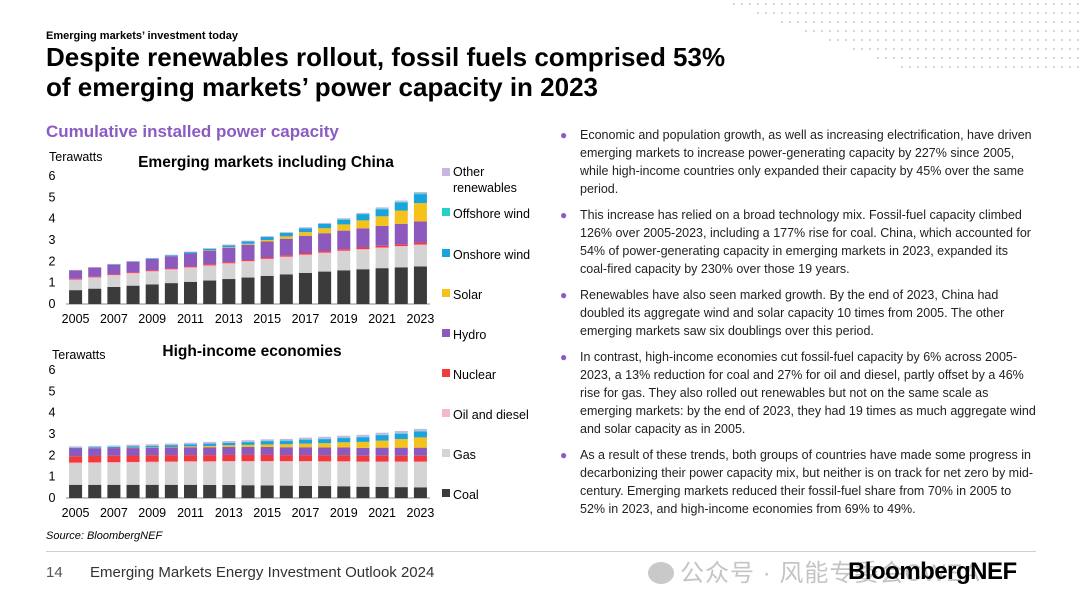 Image resolution: width=1080 pixels, height=608 pixels. I want to click on chart-title: High-income economies, so click(251, 351).